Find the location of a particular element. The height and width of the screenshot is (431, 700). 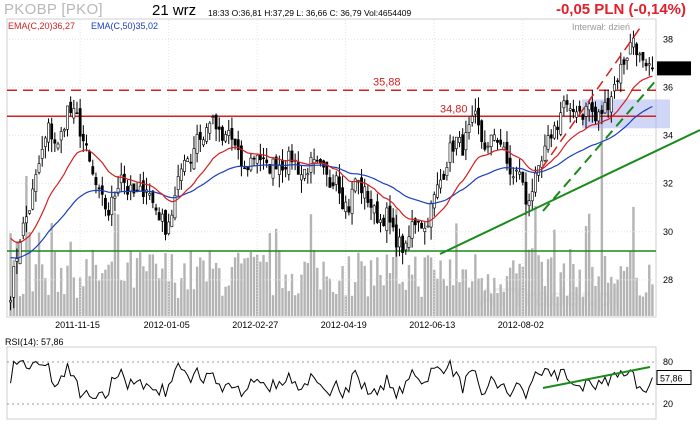

x-tick-label: 2011-11-15 is located at coordinates (77, 325).